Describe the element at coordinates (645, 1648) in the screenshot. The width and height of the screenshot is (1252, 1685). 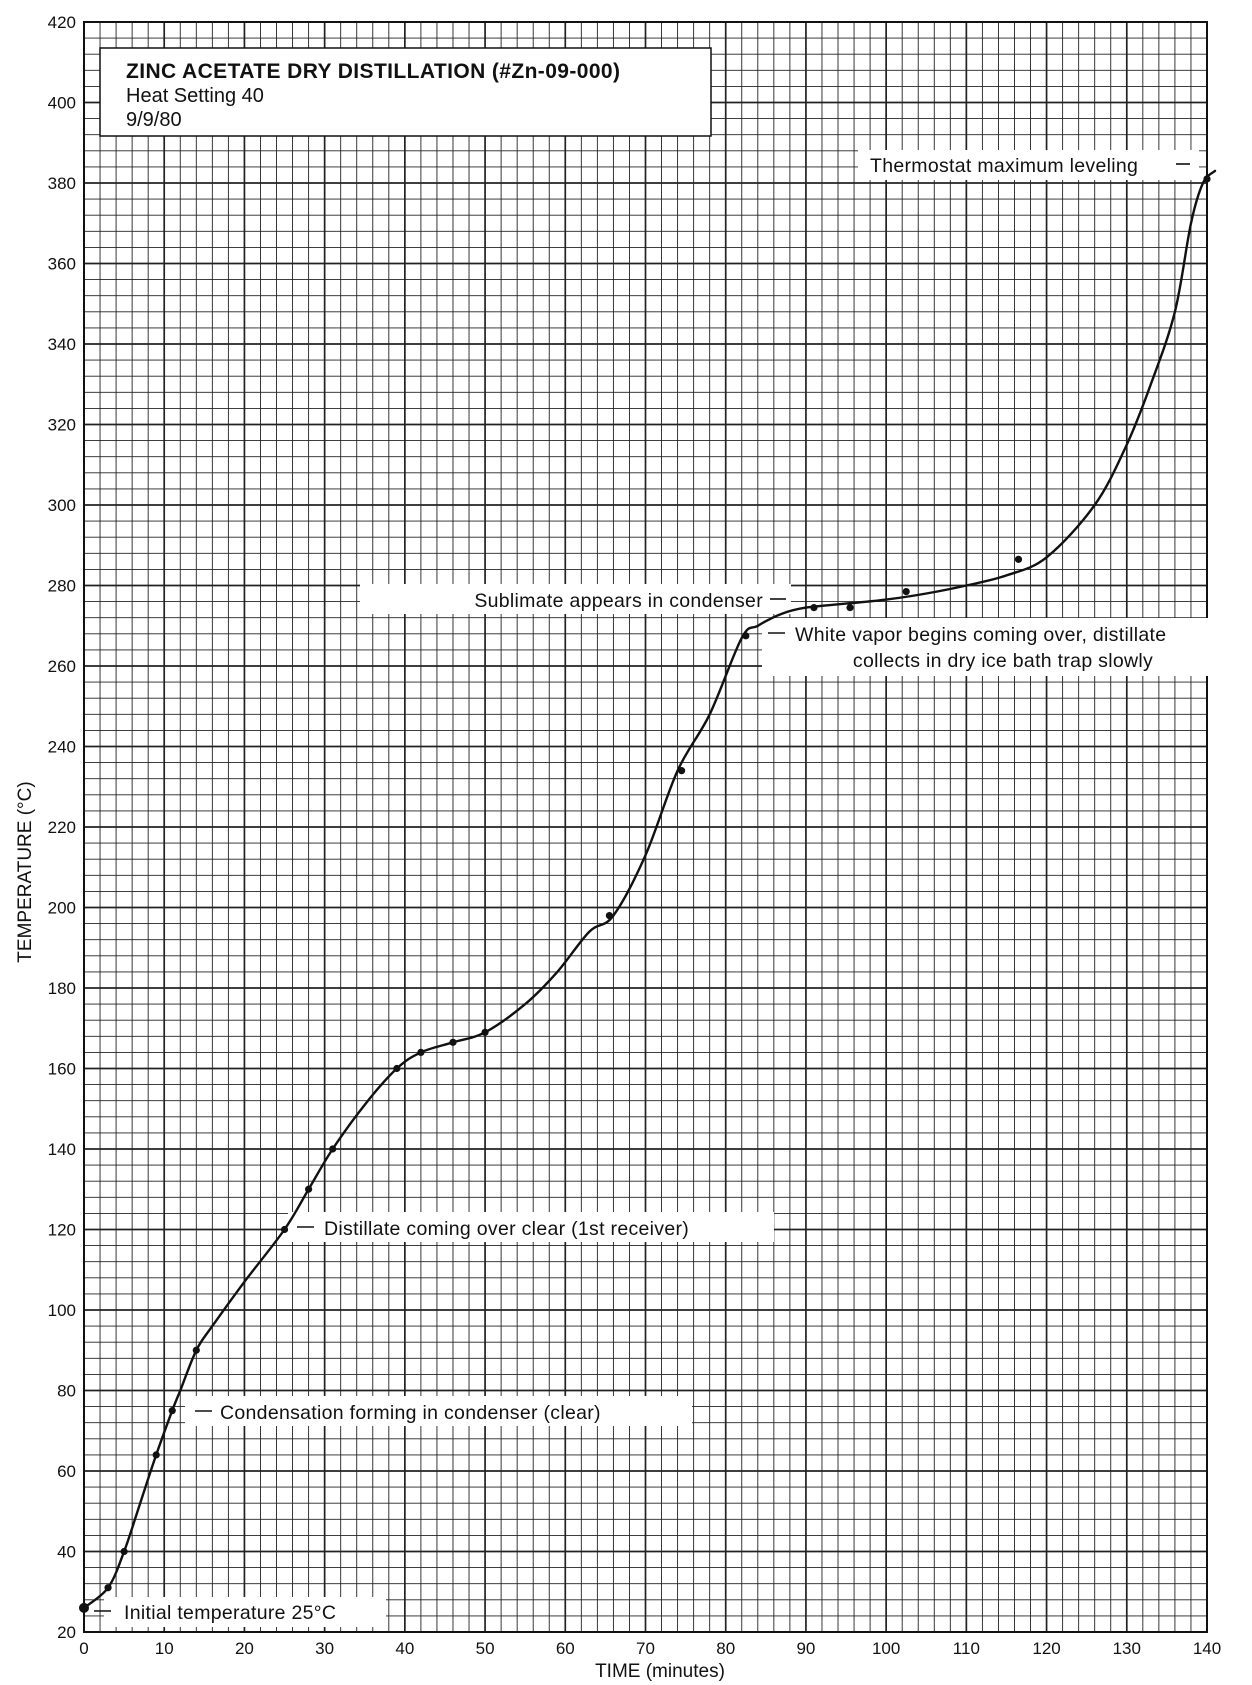
I see `x-tick-label: 70` at that location.